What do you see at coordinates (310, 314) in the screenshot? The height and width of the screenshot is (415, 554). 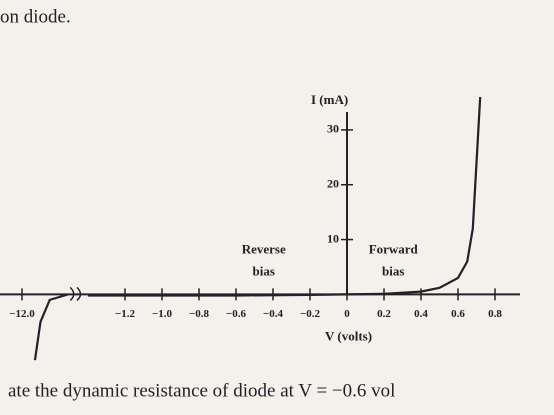 I see `x-tick-label: −0.2` at bounding box center [310, 314].